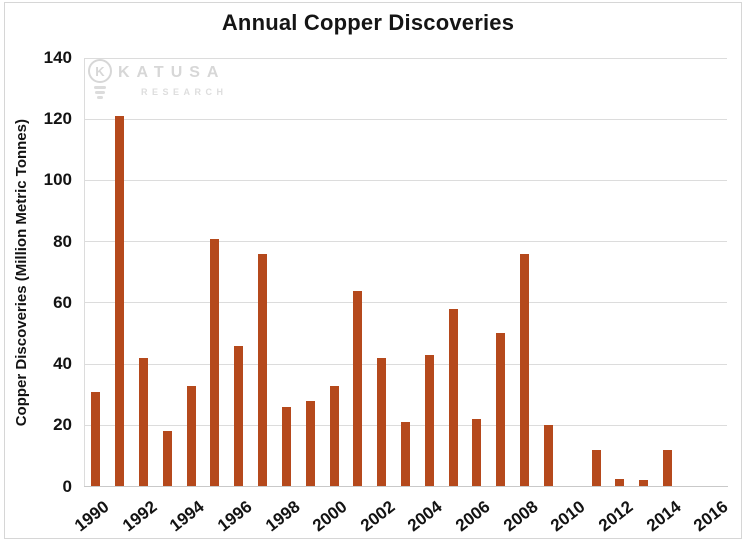 The height and width of the screenshot is (546, 750). I want to click on bar-2012, so click(620, 482).